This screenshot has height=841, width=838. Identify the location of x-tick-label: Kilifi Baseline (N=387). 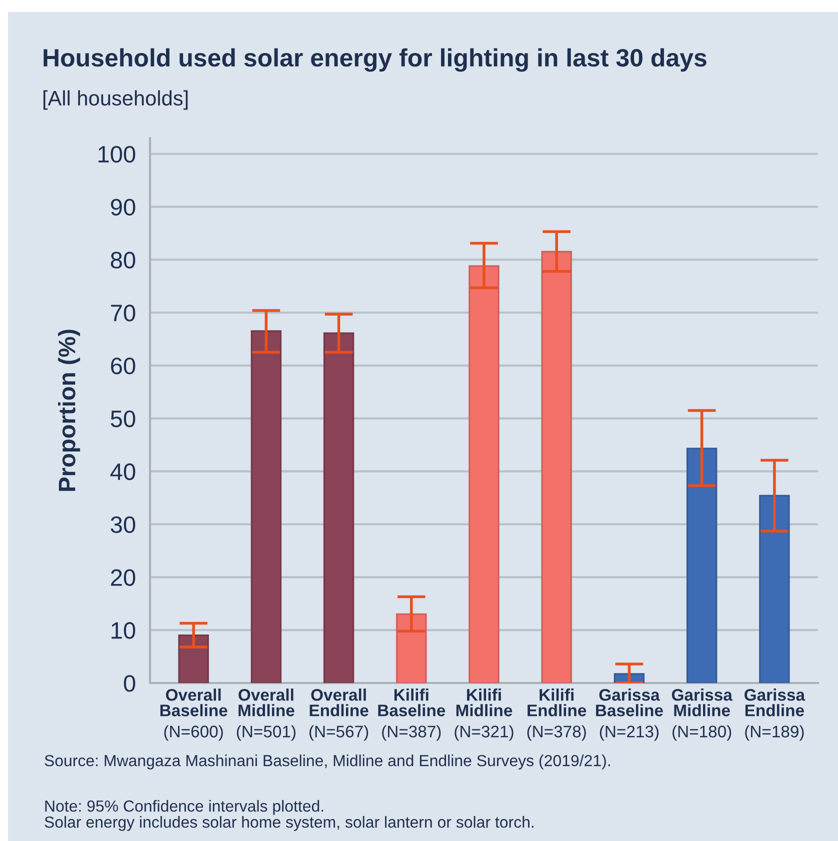
(412, 714).